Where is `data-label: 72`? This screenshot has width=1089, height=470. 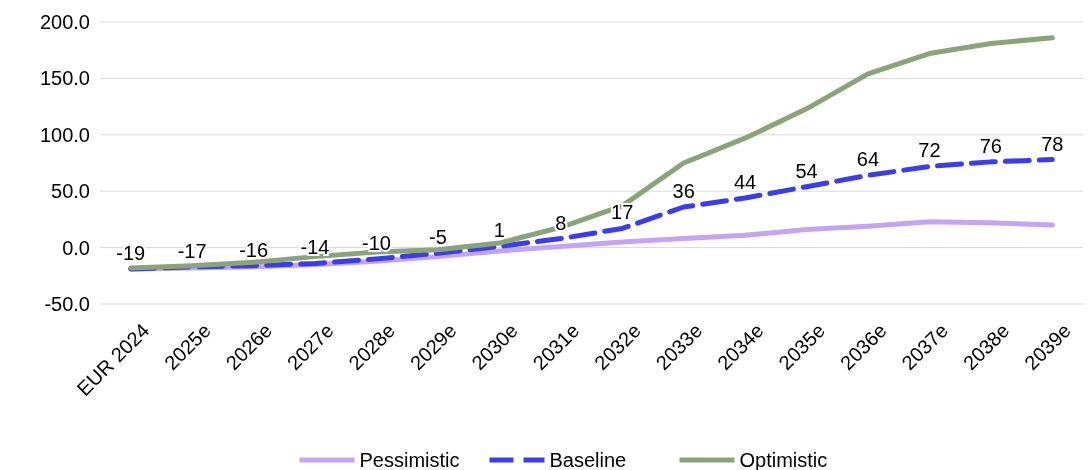 data-label: 72 is located at coordinates (929, 150).